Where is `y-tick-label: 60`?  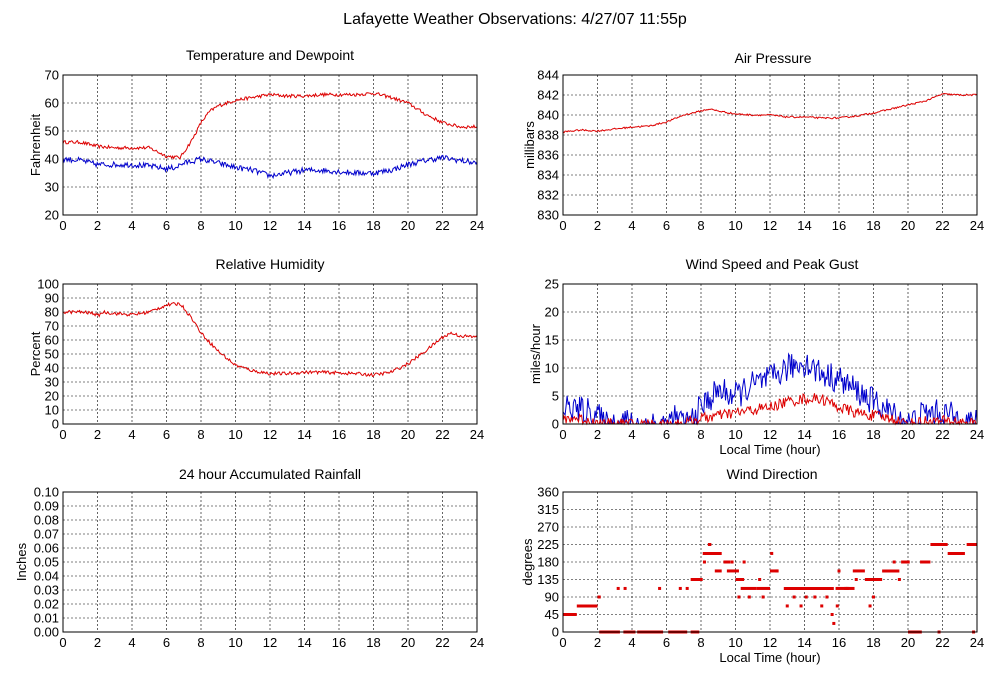 y-tick-label: 60 is located at coordinates (52, 340).